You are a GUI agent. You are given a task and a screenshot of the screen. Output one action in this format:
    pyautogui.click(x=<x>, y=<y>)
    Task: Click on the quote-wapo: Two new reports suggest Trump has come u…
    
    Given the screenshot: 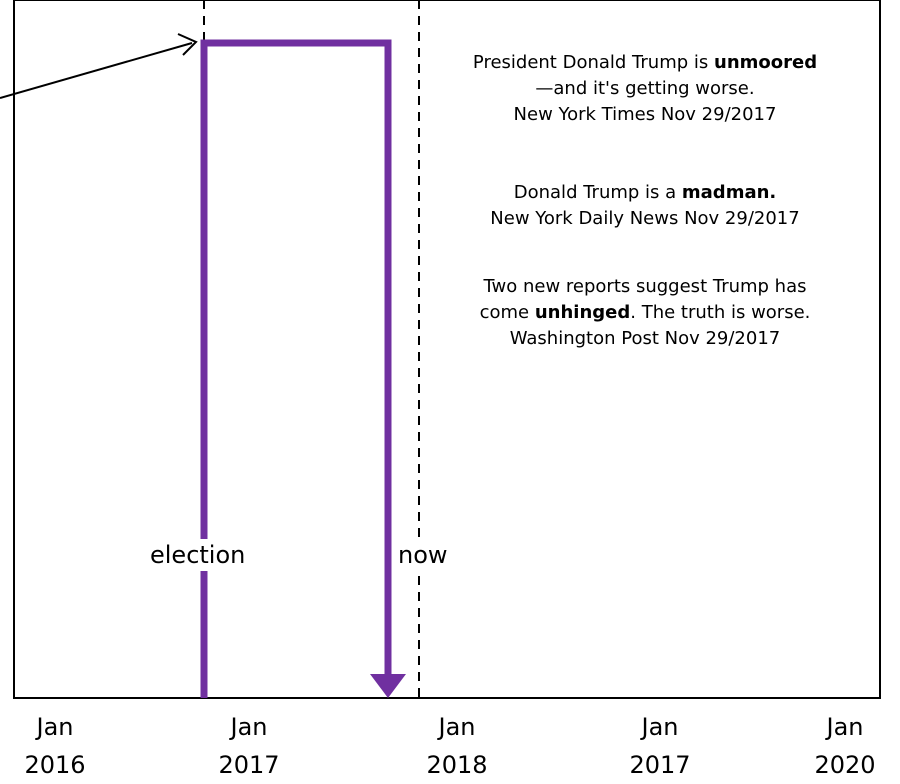 What is the action you would take?
    pyautogui.click(x=645, y=312)
    